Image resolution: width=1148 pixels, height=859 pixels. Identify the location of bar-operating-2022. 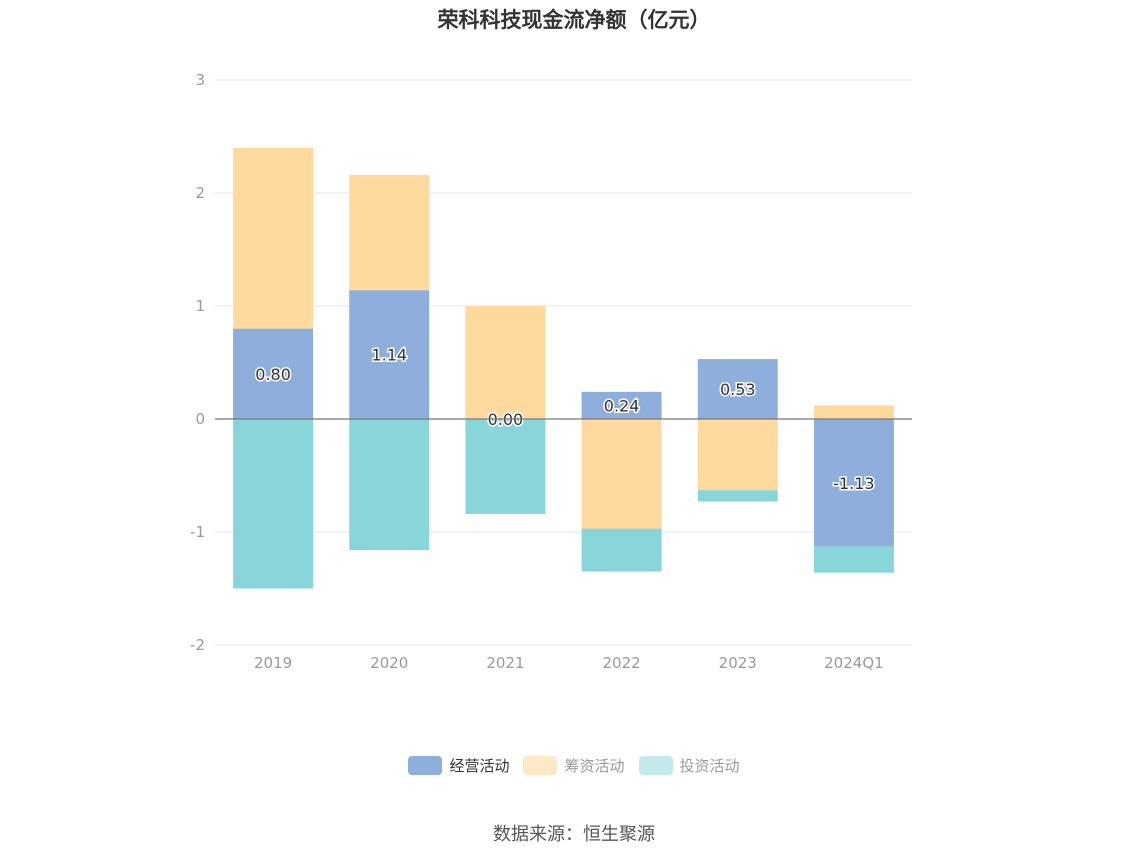
(621, 405).